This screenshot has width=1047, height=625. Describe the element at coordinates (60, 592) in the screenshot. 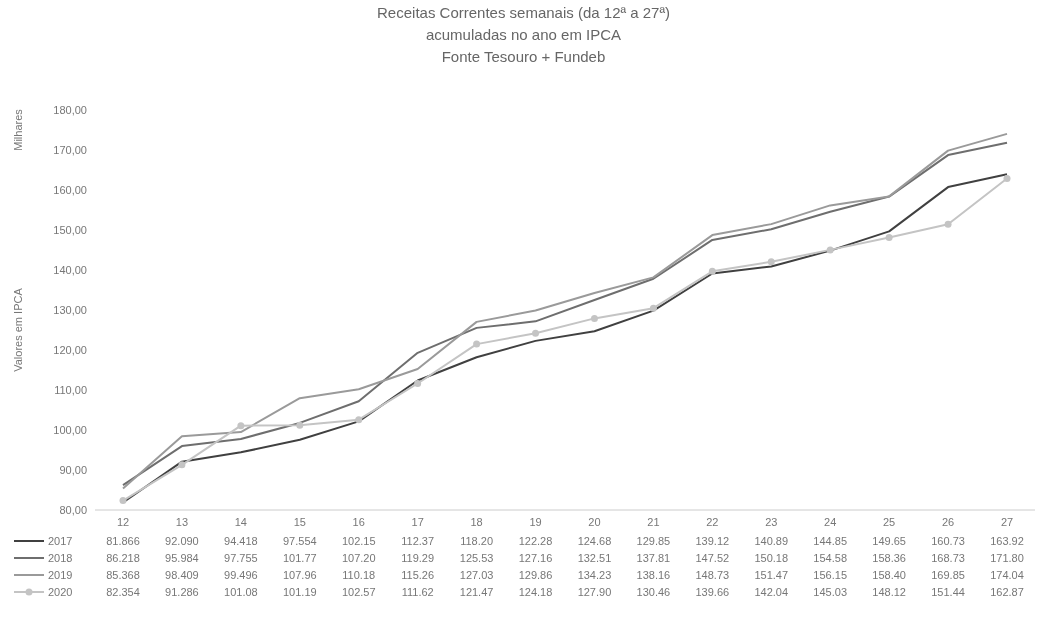

I see `legend-label: 2020` at that location.